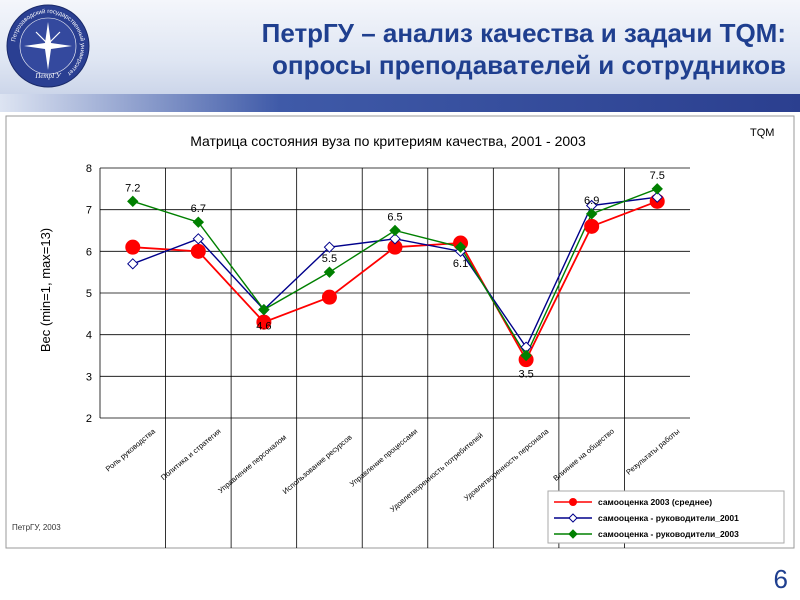 The width and height of the screenshot is (800, 600). Describe the element at coordinates (394, 218) in the screenshot. I see `data-label: 6.5` at that location.